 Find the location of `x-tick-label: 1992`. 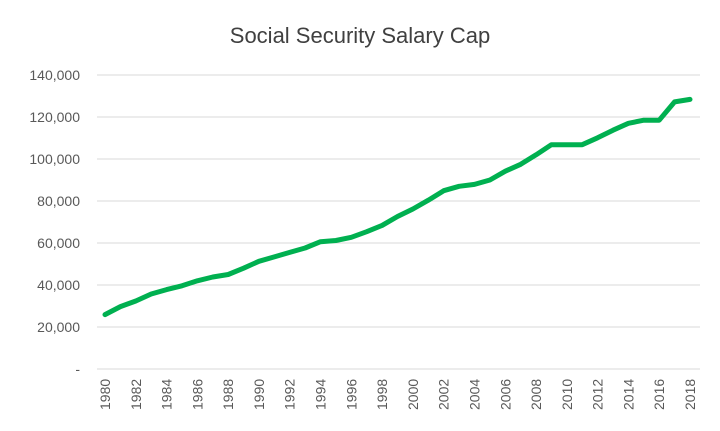

x-tick-label: 1992 is located at coordinates (290, 394).